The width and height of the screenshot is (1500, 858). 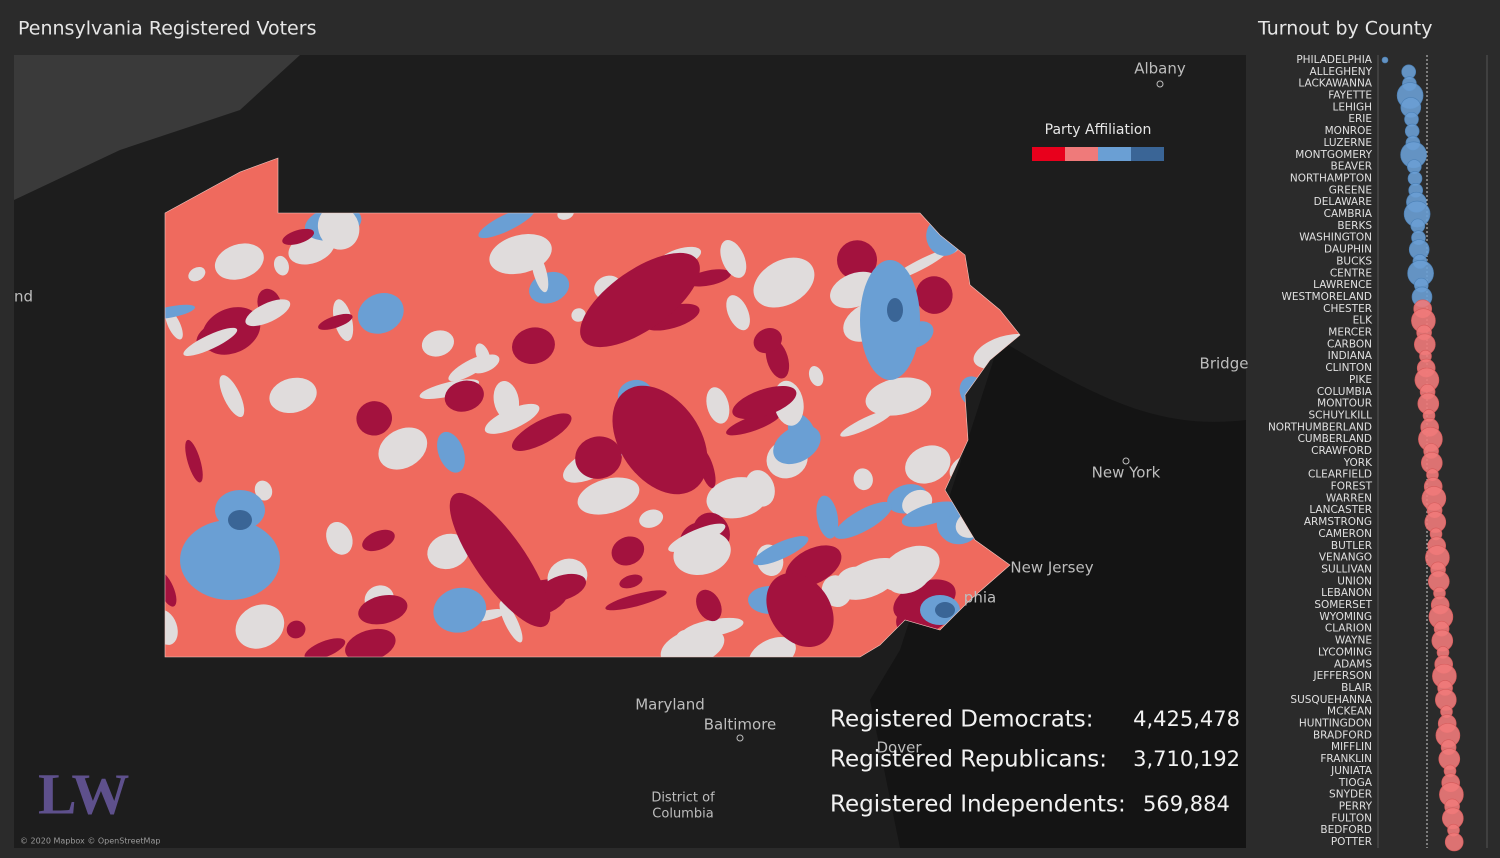 What do you see at coordinates (683, 798) in the screenshot?
I see `place-label: District of` at bounding box center [683, 798].